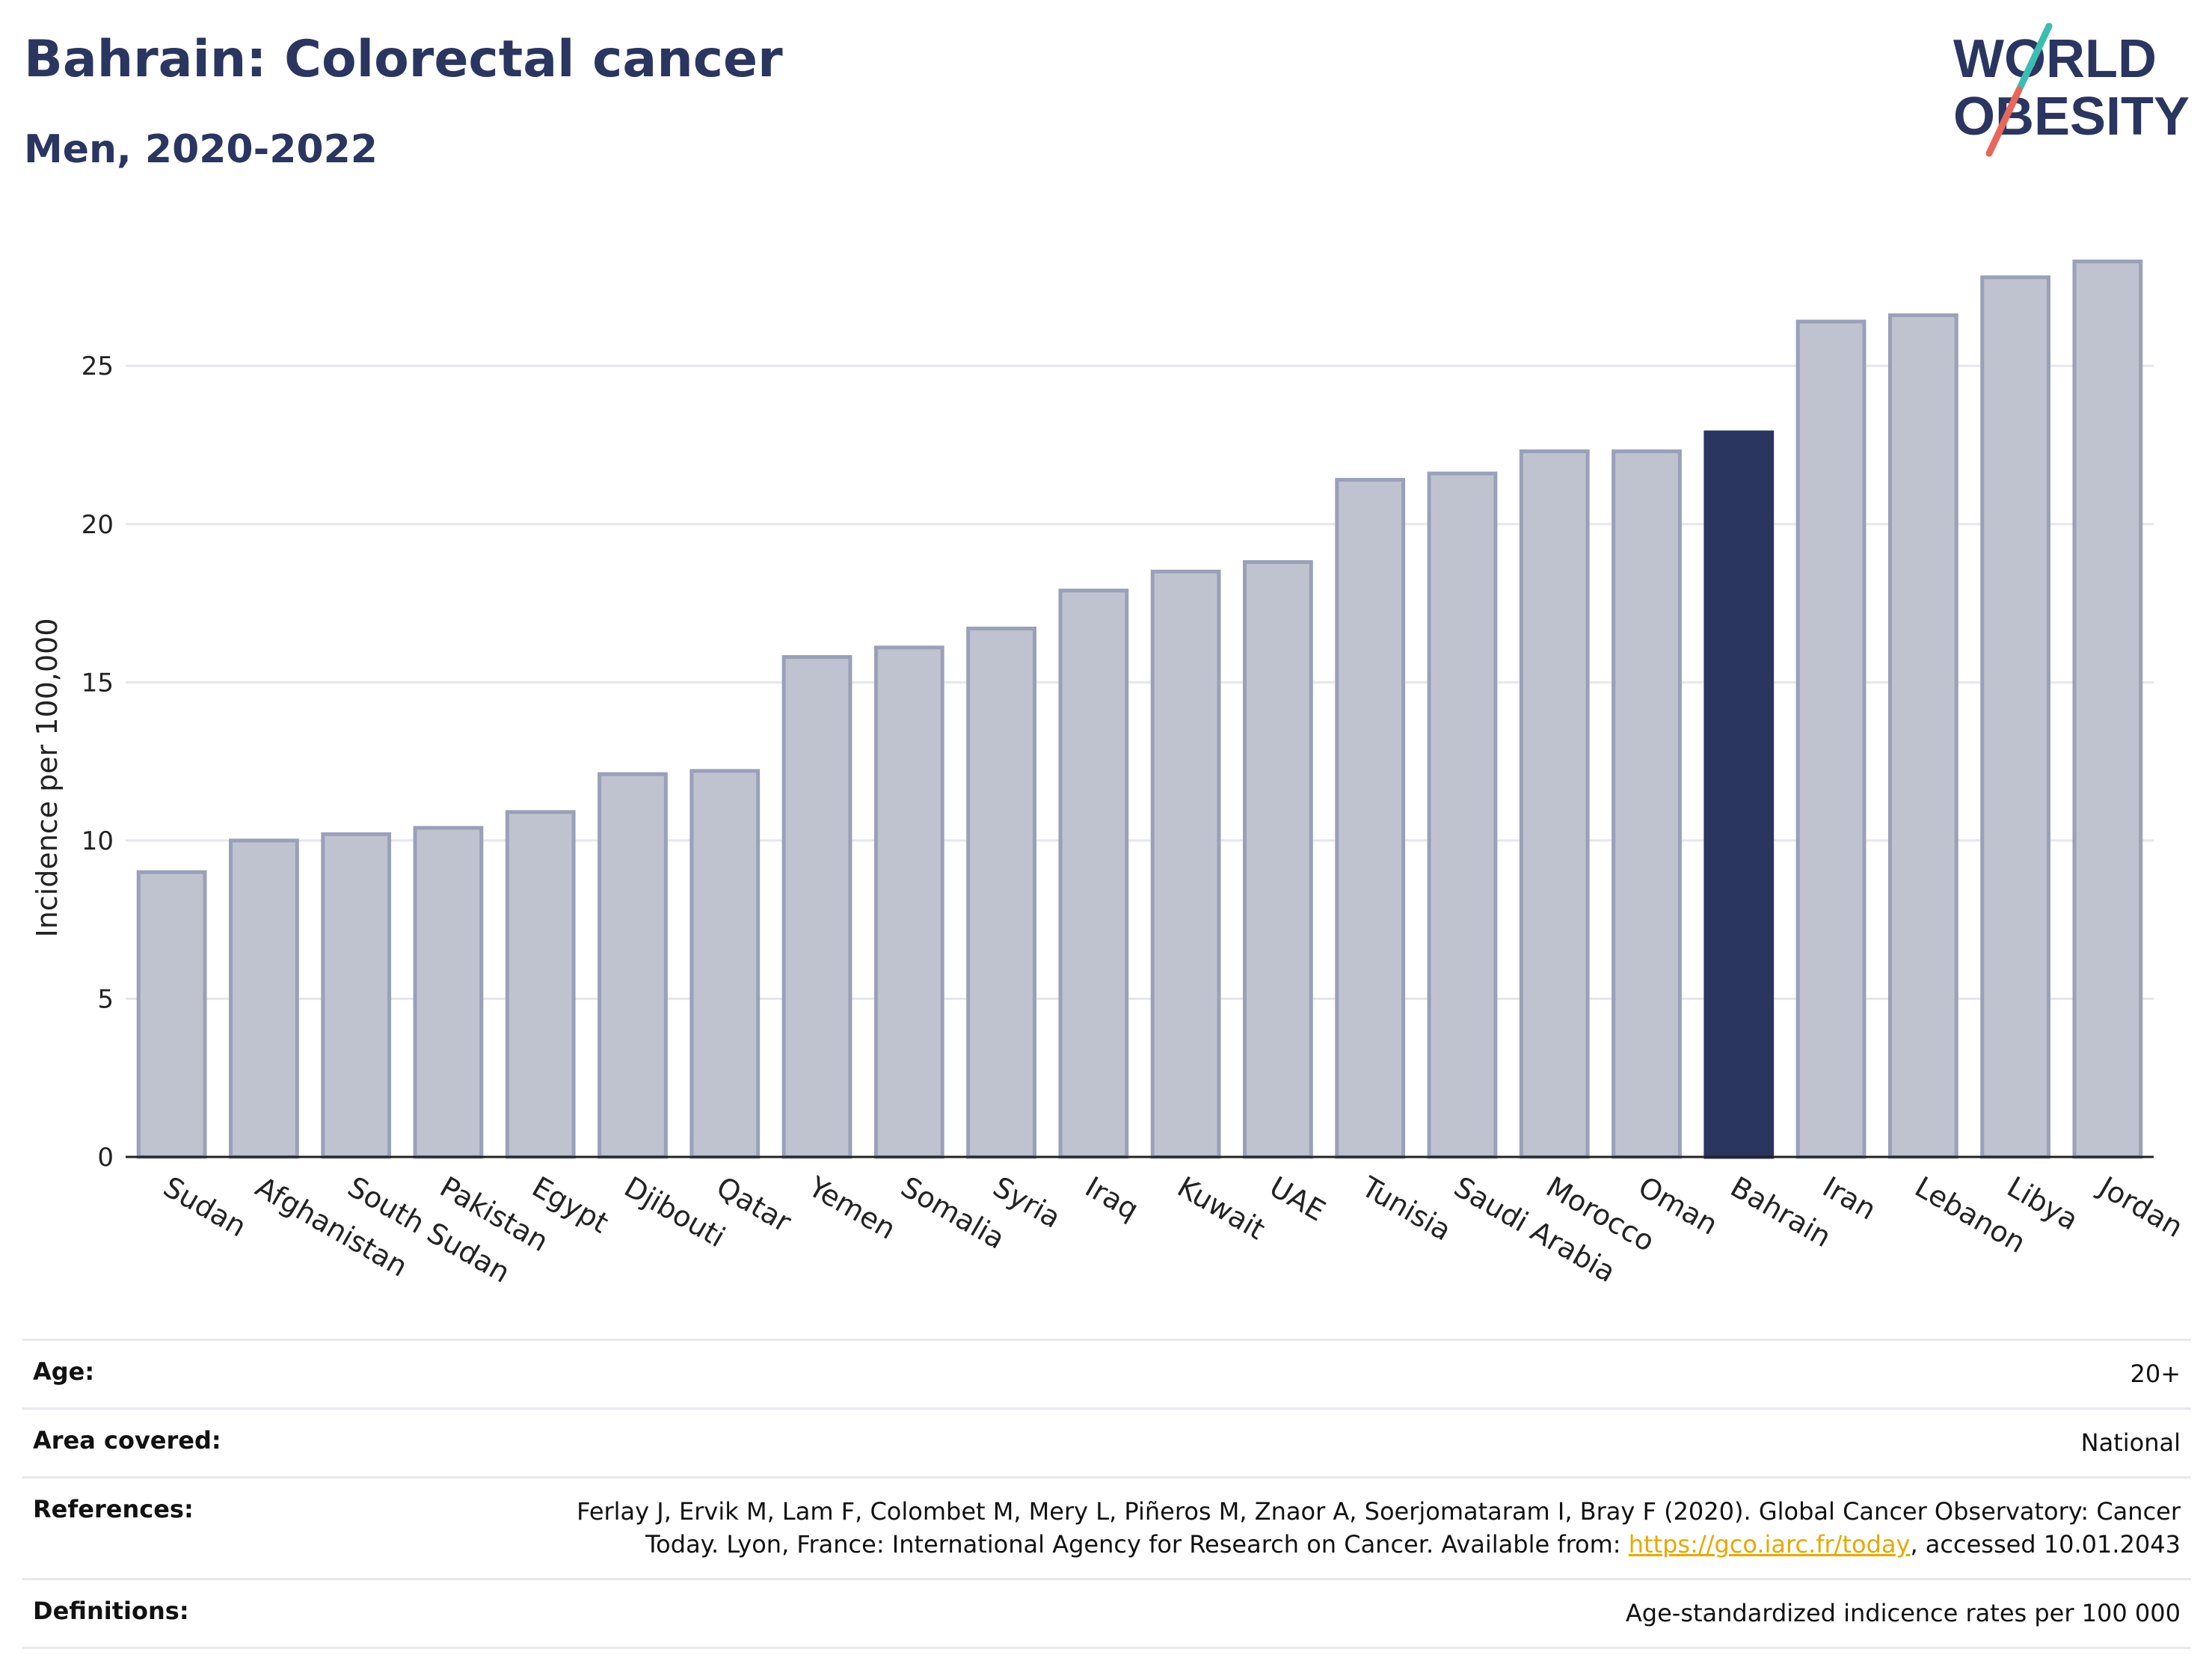 The width and height of the screenshot is (2212, 1655). What do you see at coordinates (1001, 892) in the screenshot?
I see `bar-syria` at bounding box center [1001, 892].